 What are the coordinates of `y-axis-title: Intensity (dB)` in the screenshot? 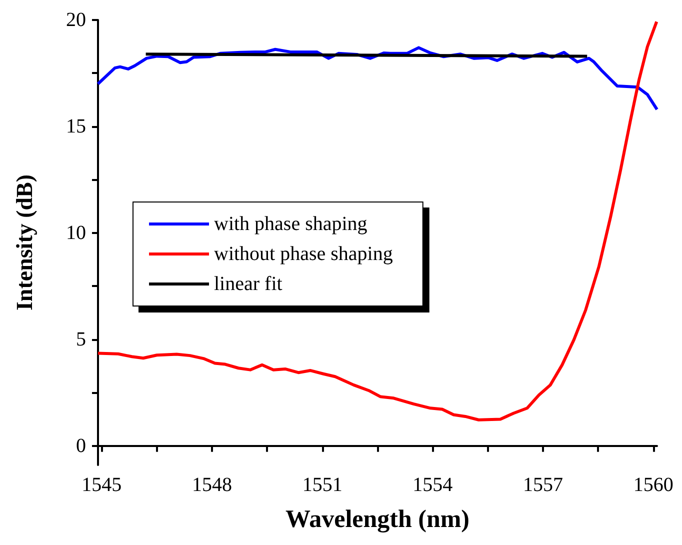 It's located at (24, 242).